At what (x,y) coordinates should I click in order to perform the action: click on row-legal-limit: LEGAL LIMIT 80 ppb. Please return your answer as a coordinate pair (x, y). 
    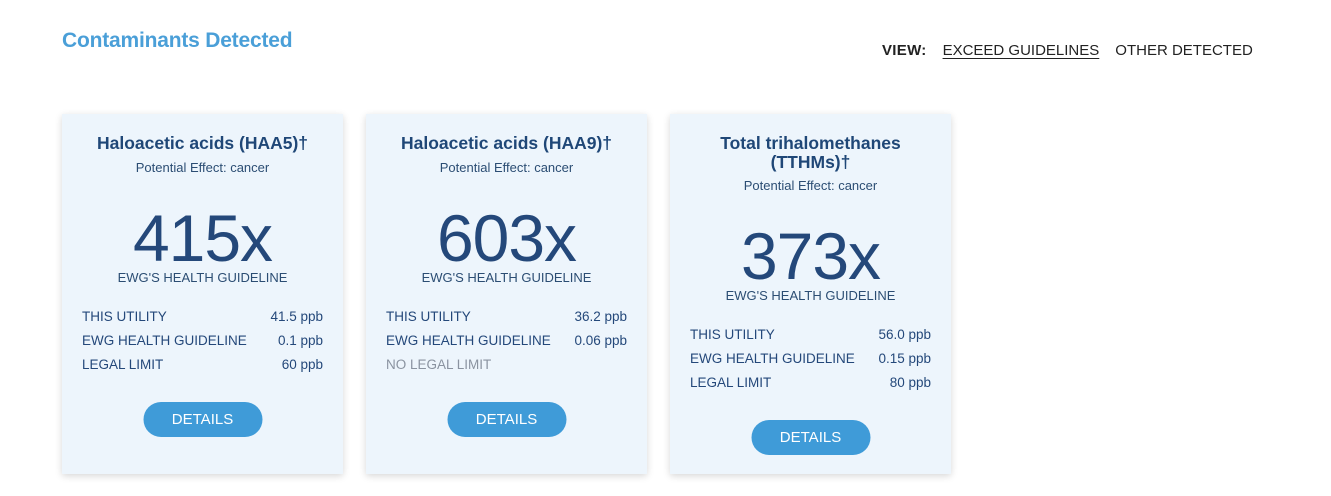
    Looking at the image, I should click on (810, 383).